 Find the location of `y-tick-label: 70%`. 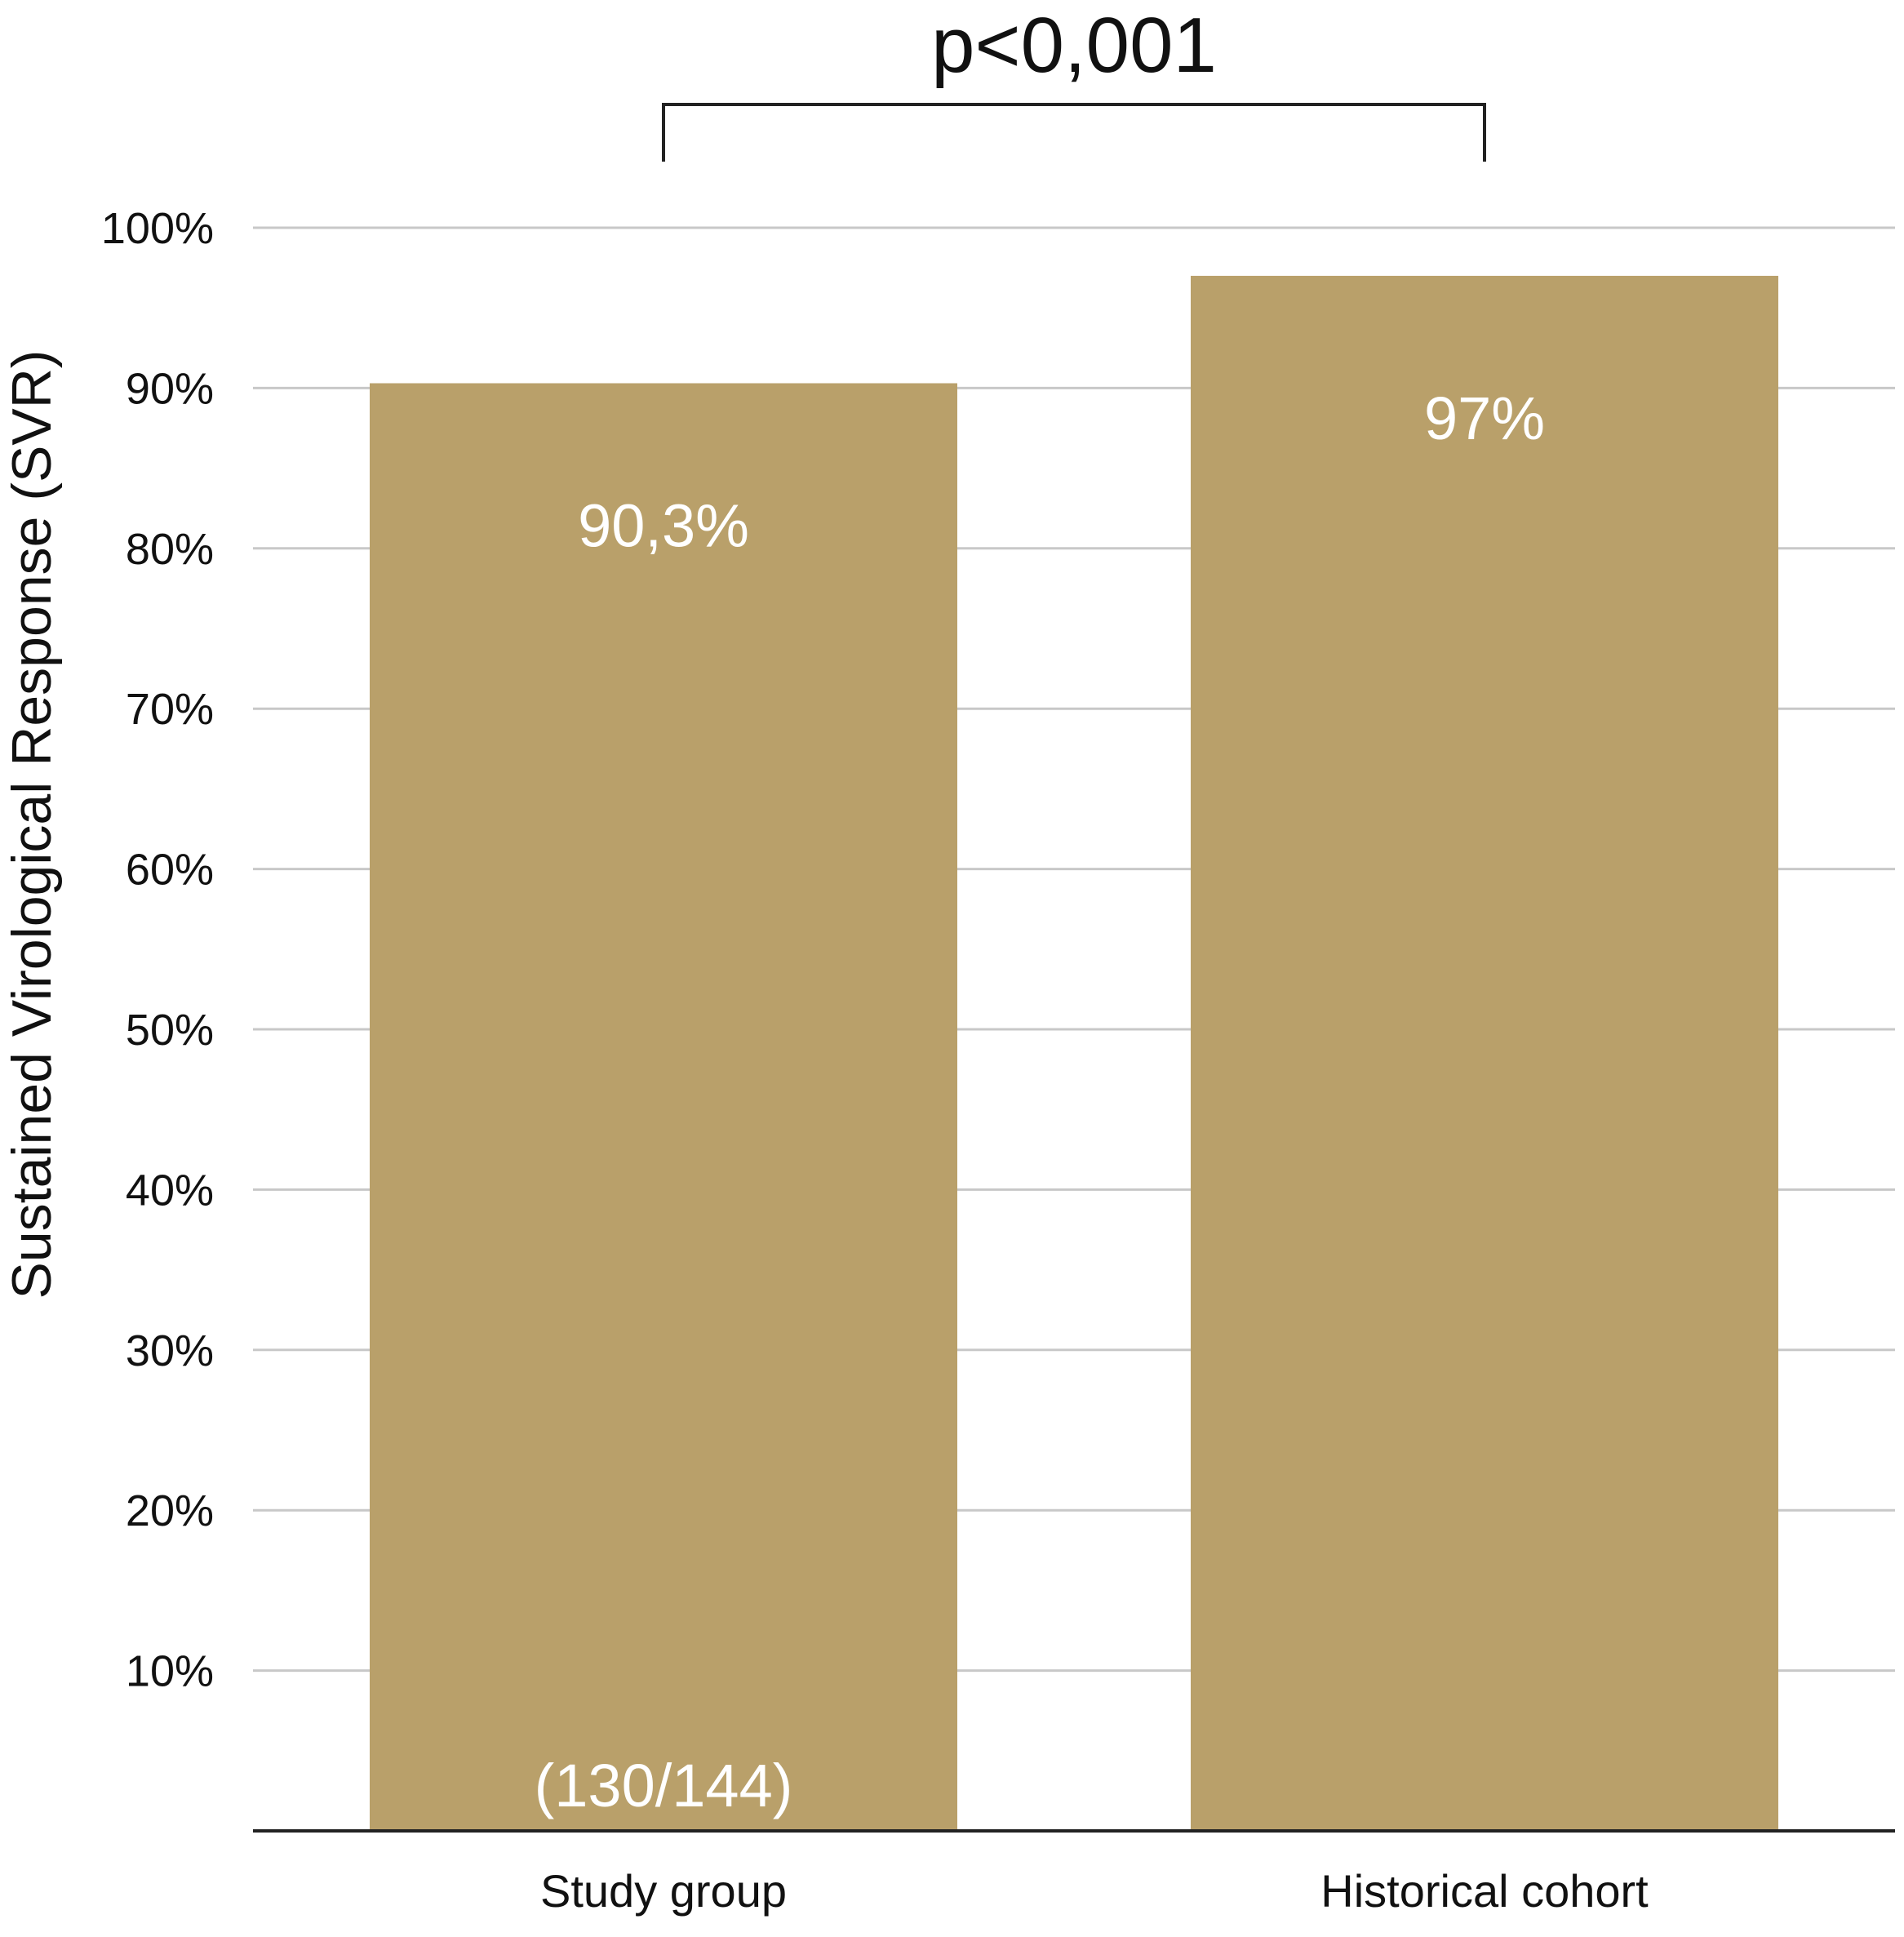

y-tick-label: 70% is located at coordinates (170, 709).